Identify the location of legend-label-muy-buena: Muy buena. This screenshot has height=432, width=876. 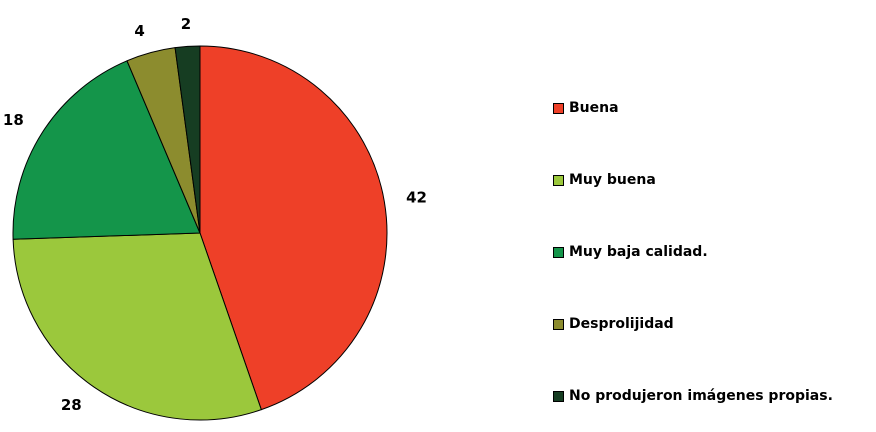
(612, 180).